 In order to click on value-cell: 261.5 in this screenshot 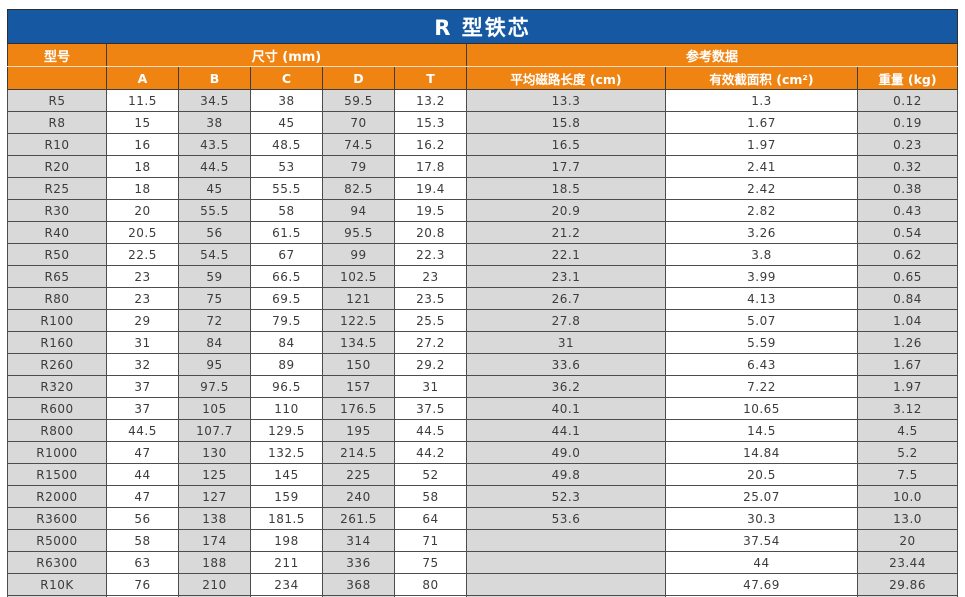, I will do `click(358, 518)`.